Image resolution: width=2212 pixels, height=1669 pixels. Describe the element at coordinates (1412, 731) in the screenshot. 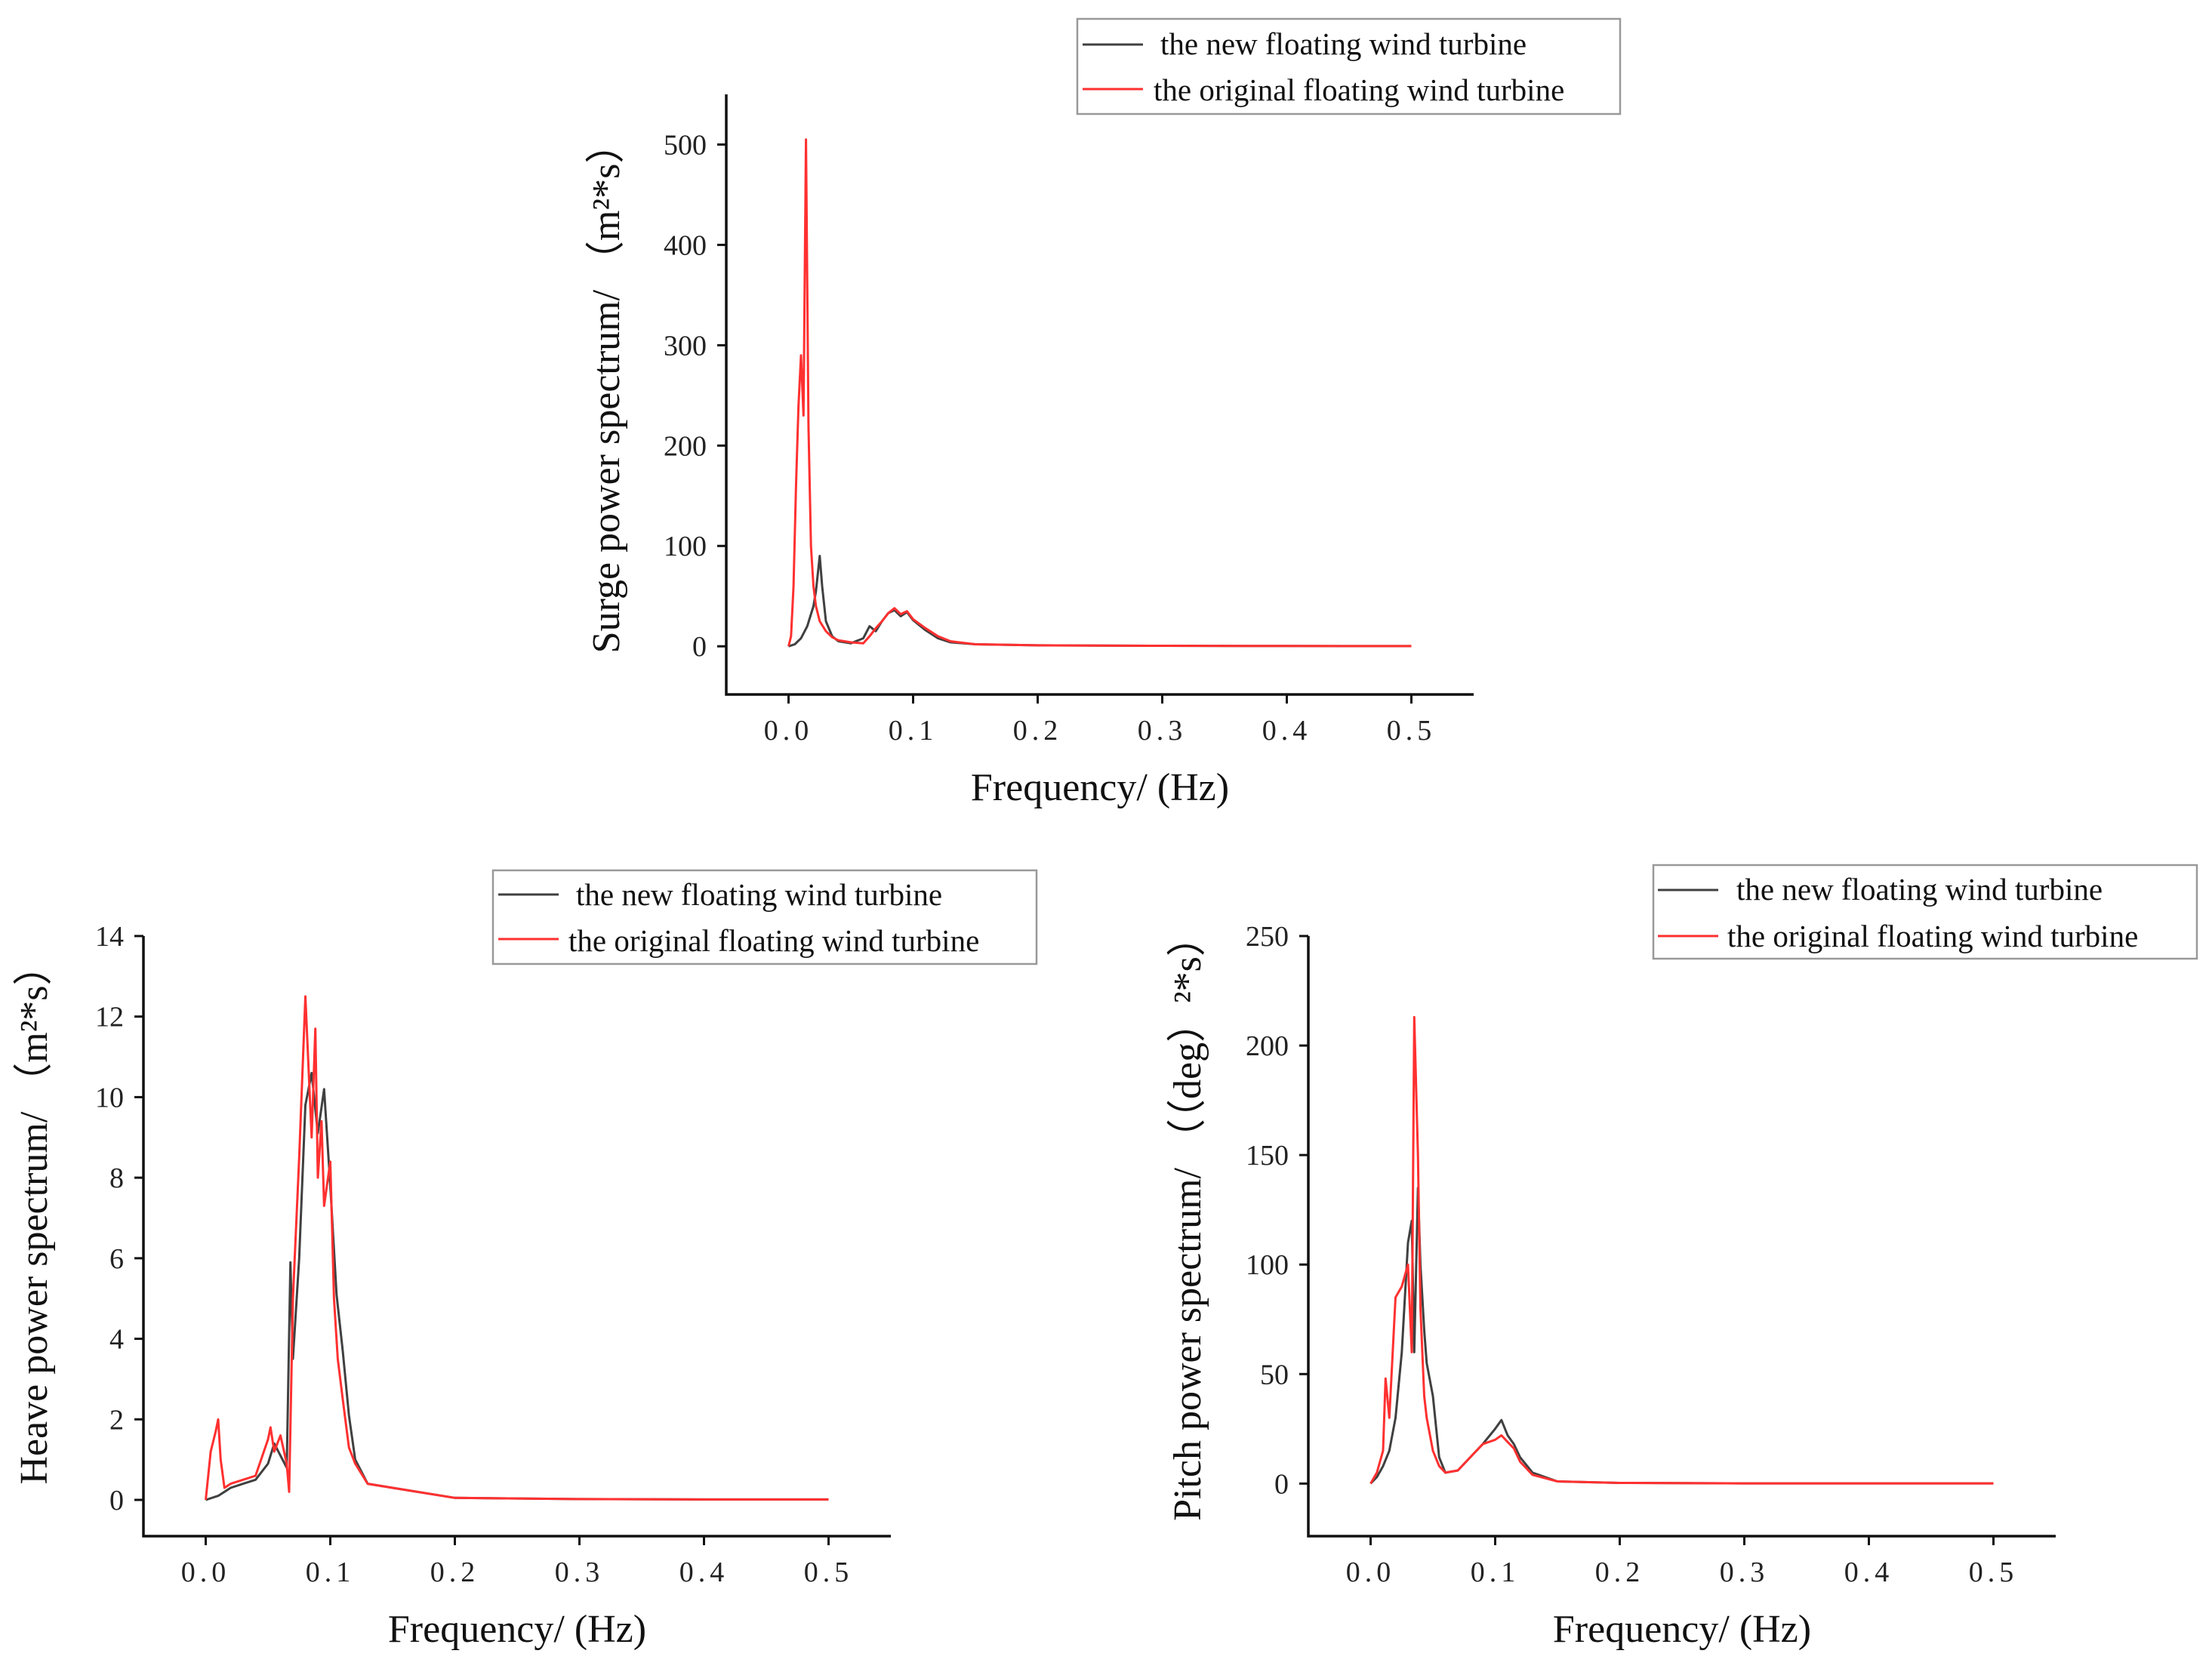

I see `surge-x-tick-label: 0.5` at that location.